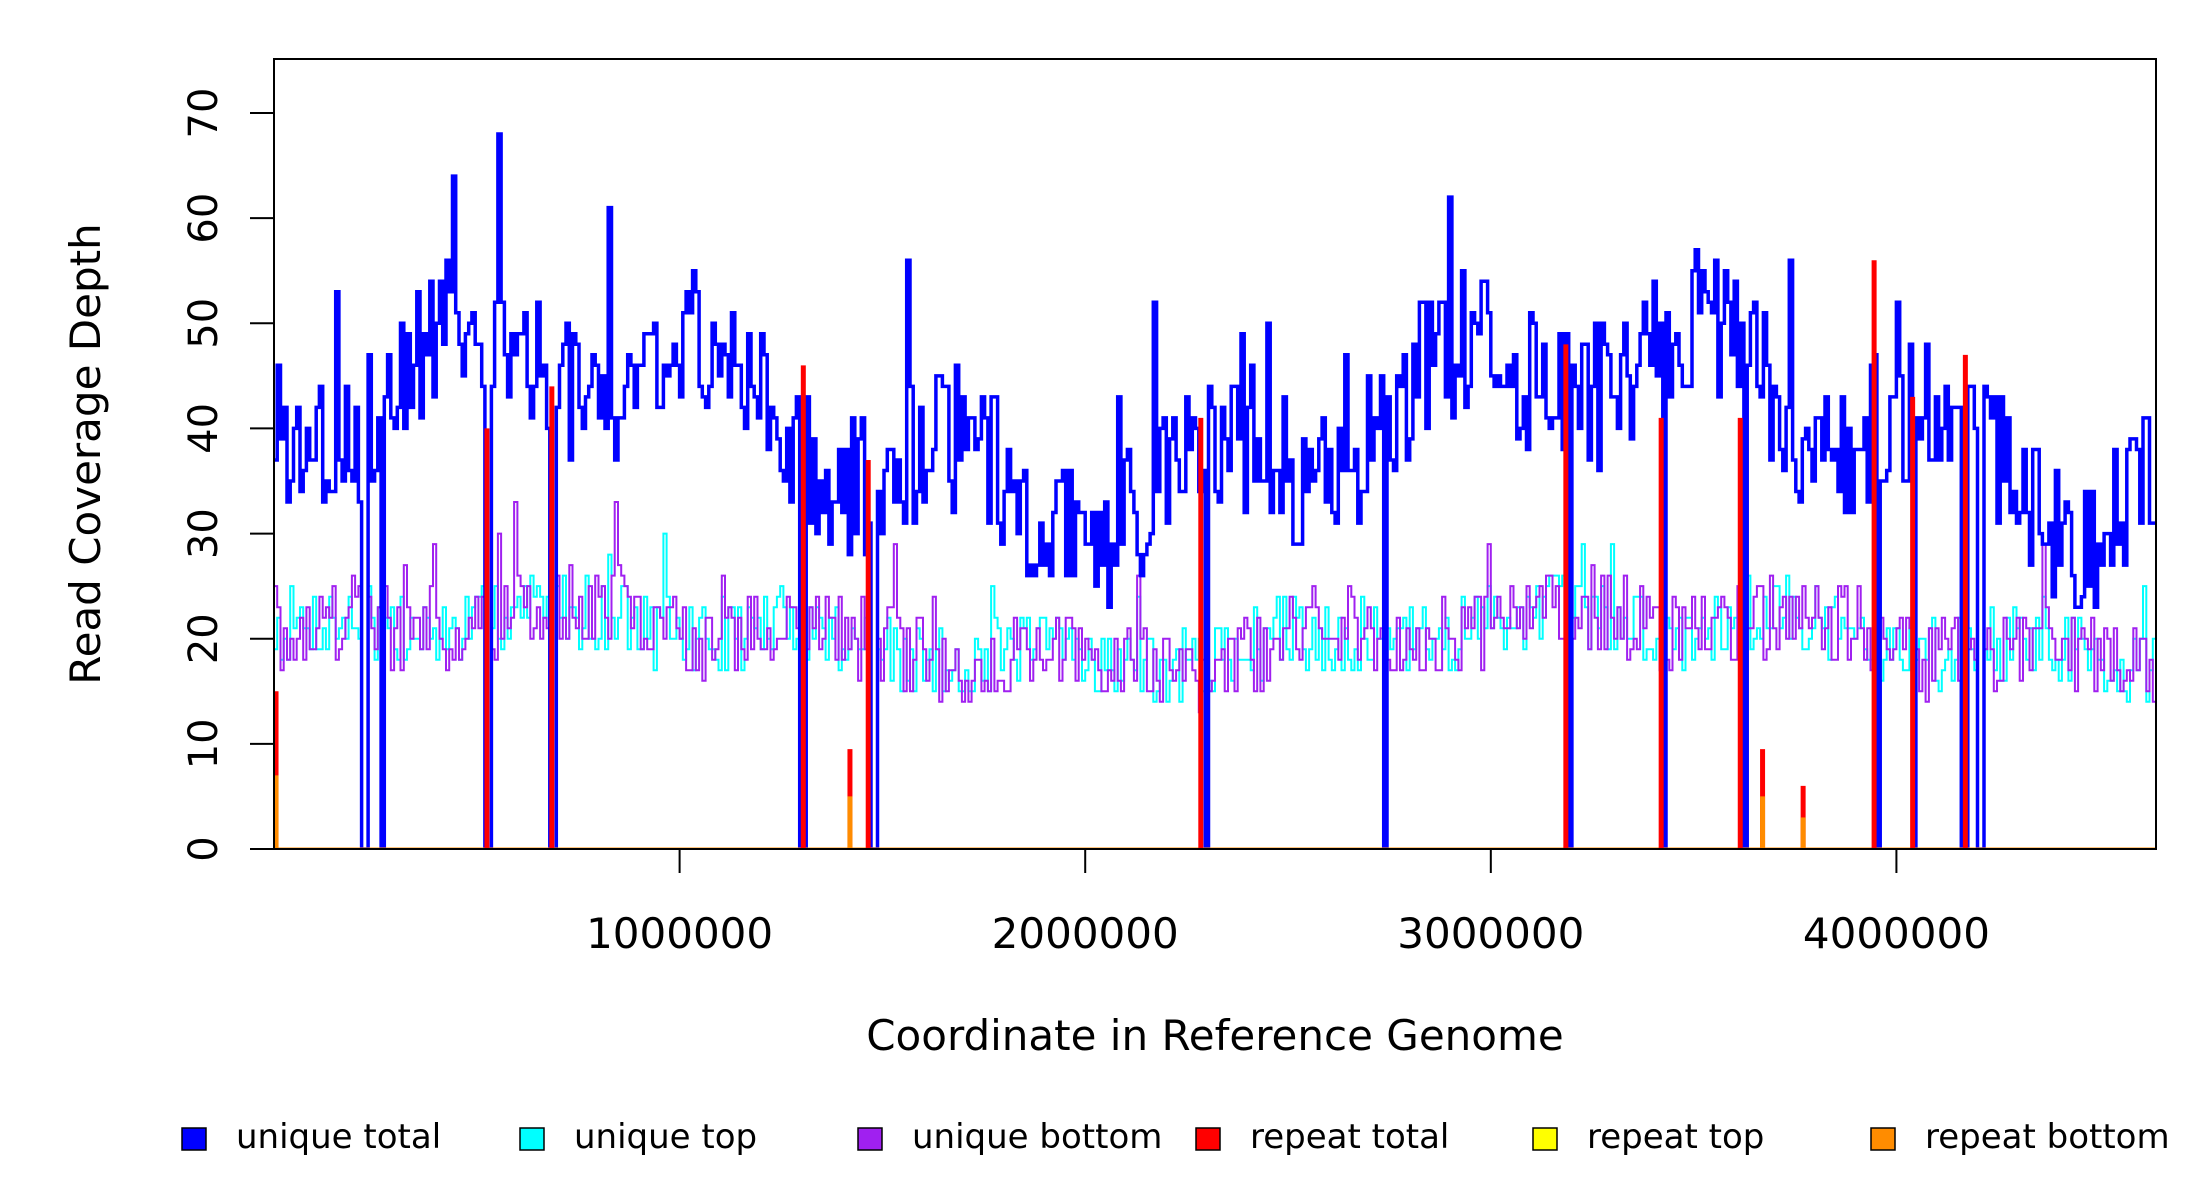 This screenshot has height=1200, width=2200. I want to click on legend-item: repeat total, so click(1322, 1137).